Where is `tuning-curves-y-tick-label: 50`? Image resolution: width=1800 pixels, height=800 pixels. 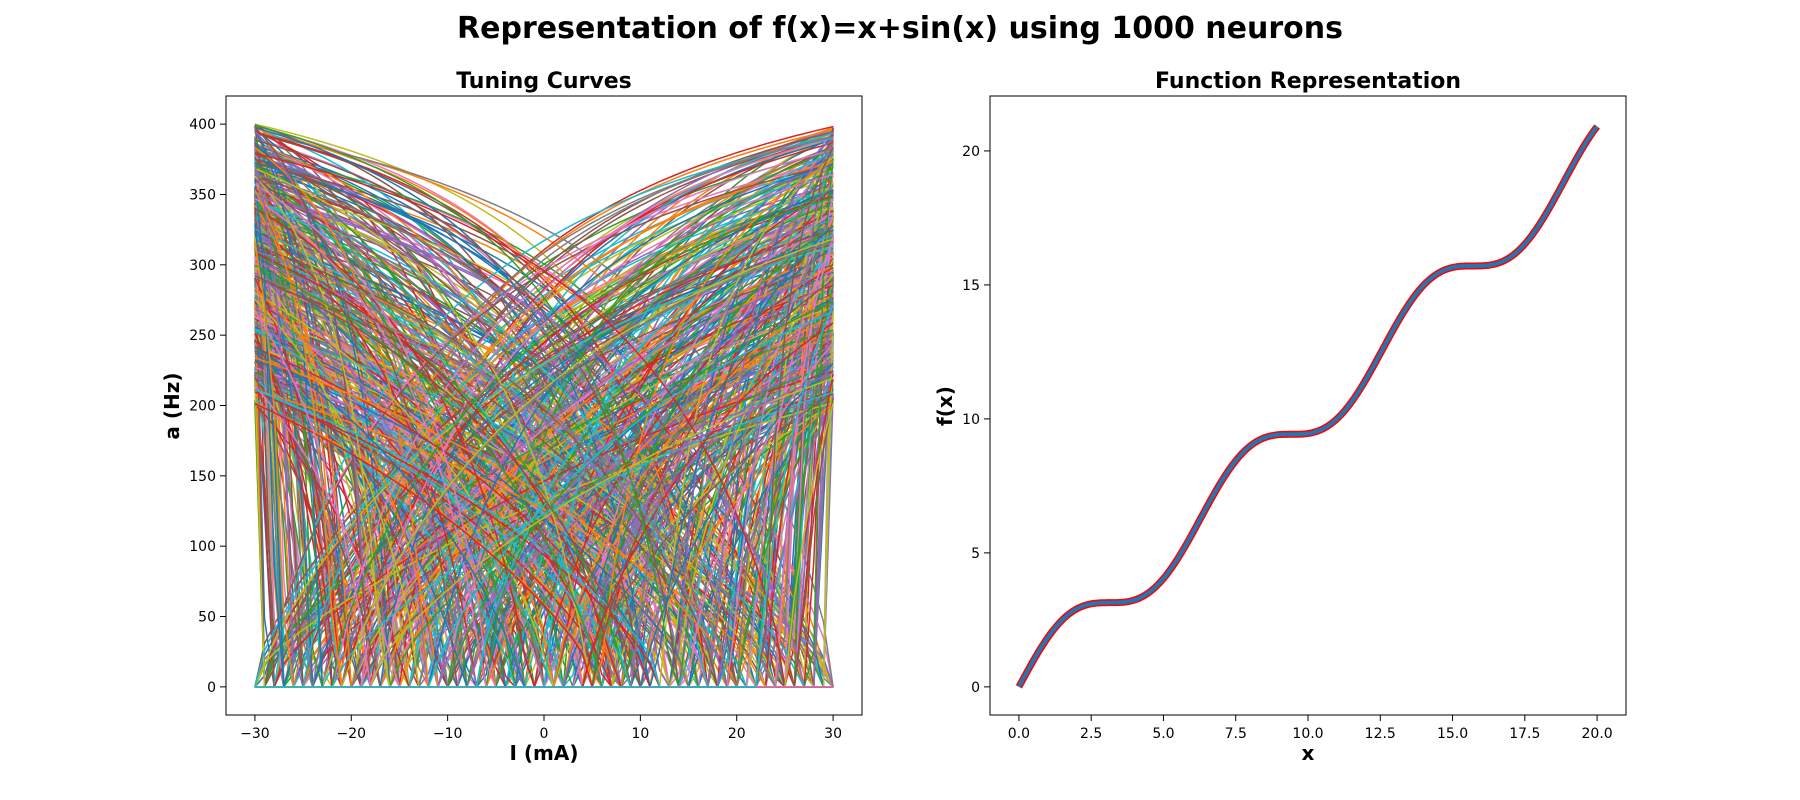
tuning-curves-y-tick-label: 50 is located at coordinates (207, 618).